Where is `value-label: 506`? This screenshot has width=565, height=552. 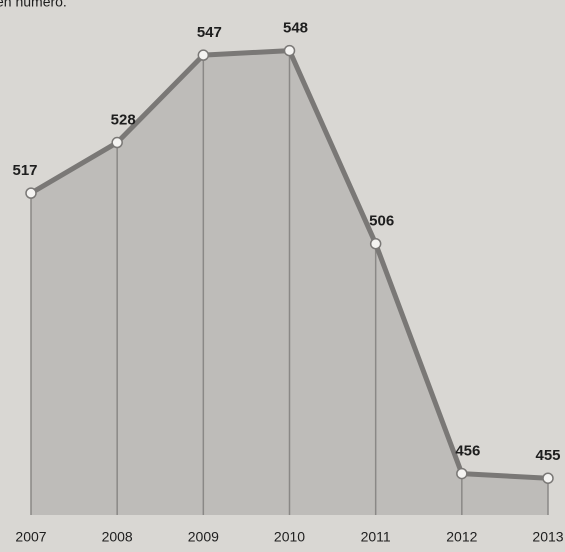
value-label: 506 is located at coordinates (381, 221).